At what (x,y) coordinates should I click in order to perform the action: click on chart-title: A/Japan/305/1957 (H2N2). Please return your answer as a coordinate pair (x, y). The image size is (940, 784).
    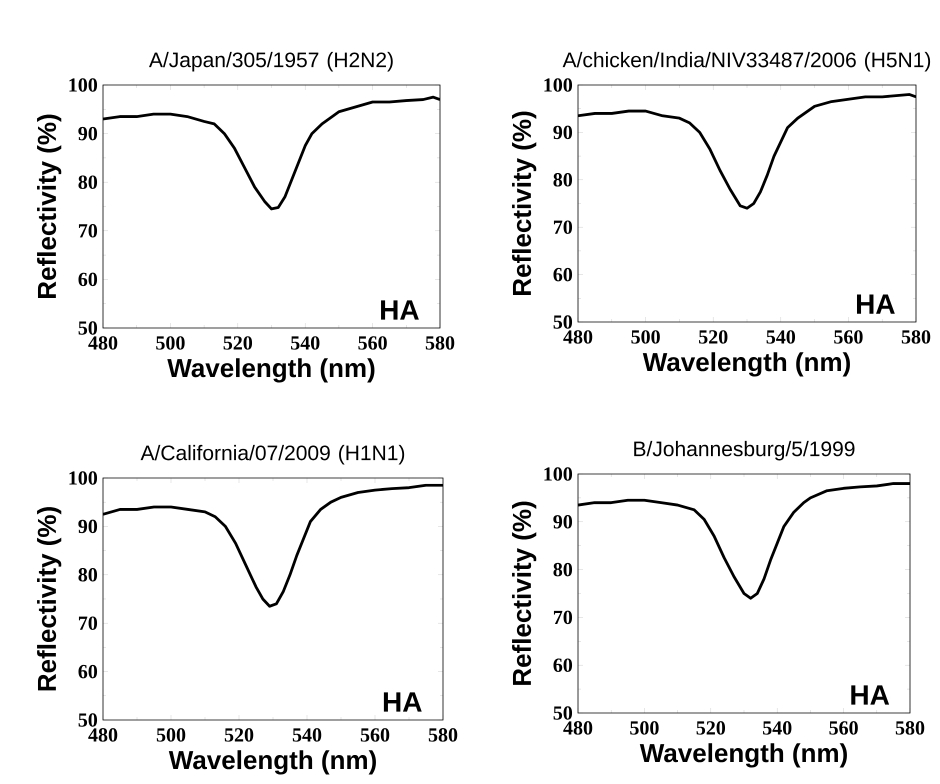
    Looking at the image, I should click on (270, 62).